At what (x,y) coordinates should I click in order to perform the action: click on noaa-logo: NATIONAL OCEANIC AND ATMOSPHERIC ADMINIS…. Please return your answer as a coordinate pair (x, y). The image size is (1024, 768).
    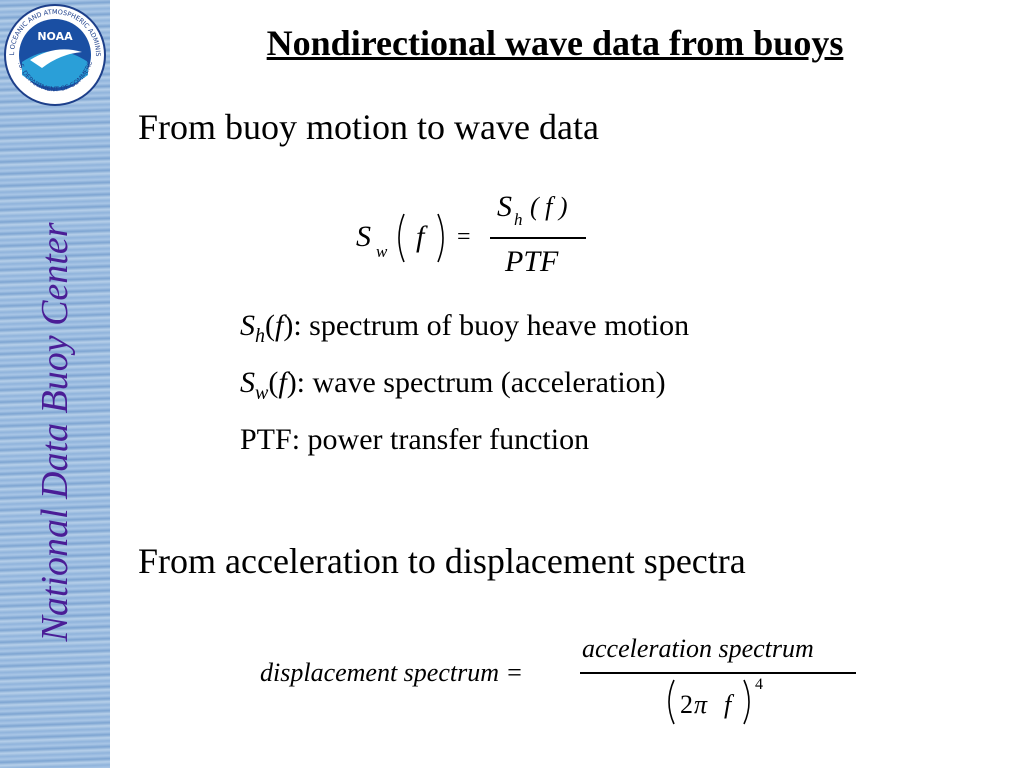
    Looking at the image, I should click on (53, 53).